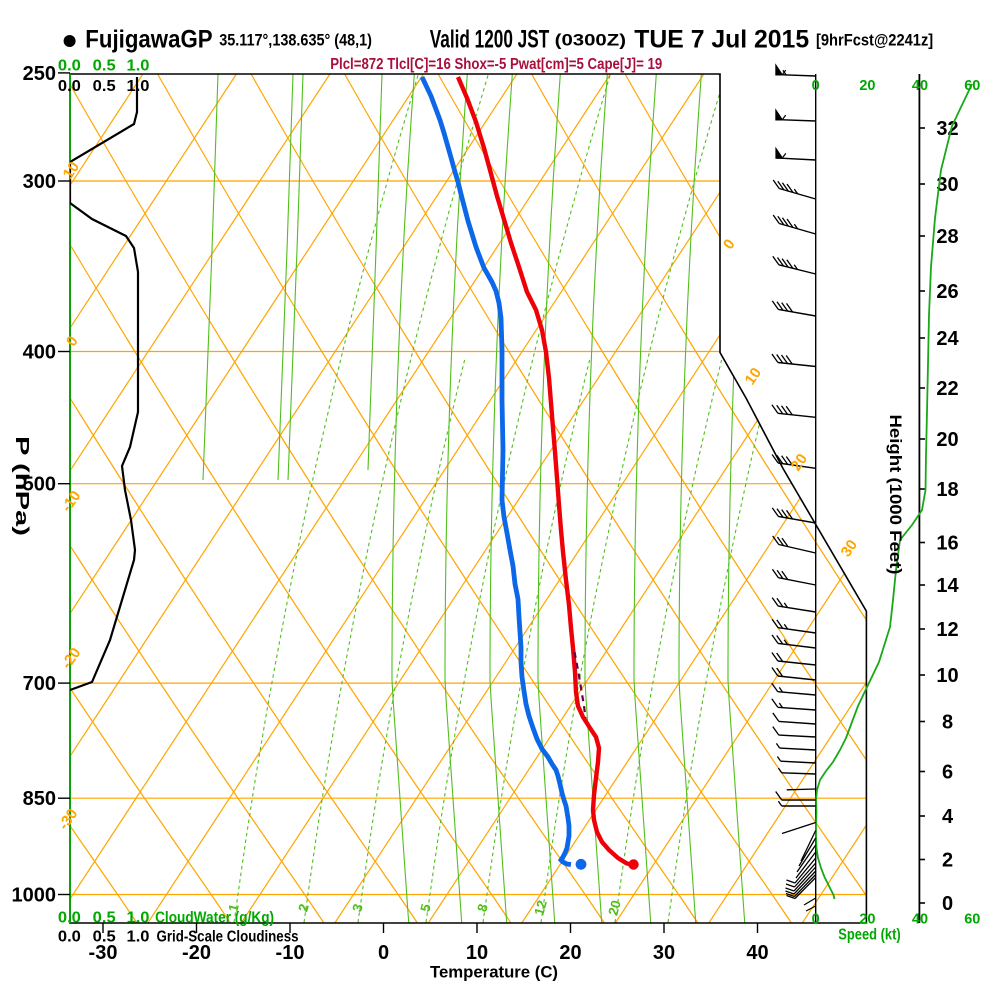 The image size is (1000, 1000). What do you see at coordinates (290, 953) in the screenshot?
I see `svg-text: -10` at bounding box center [290, 953].